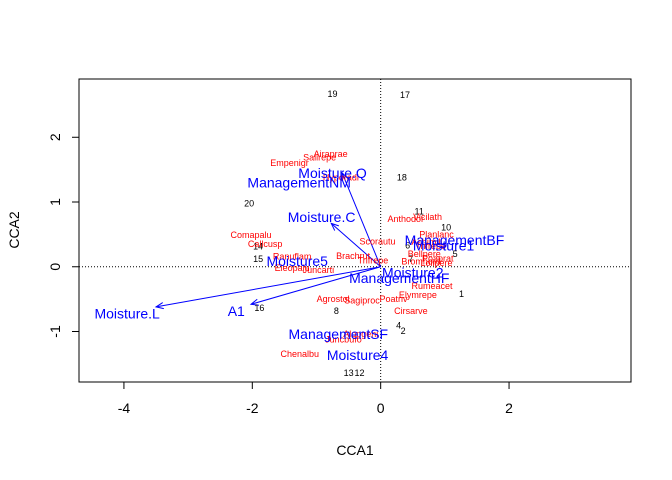 This screenshot has height=480, width=672. Describe the element at coordinates (259, 308) in the screenshot. I see `site-label: 16` at that location.